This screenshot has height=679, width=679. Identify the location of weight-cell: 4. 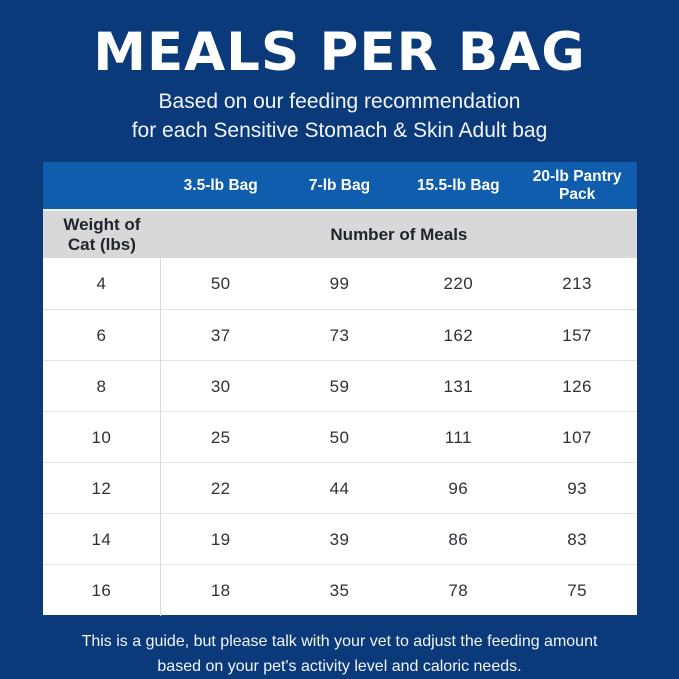
(102, 284).